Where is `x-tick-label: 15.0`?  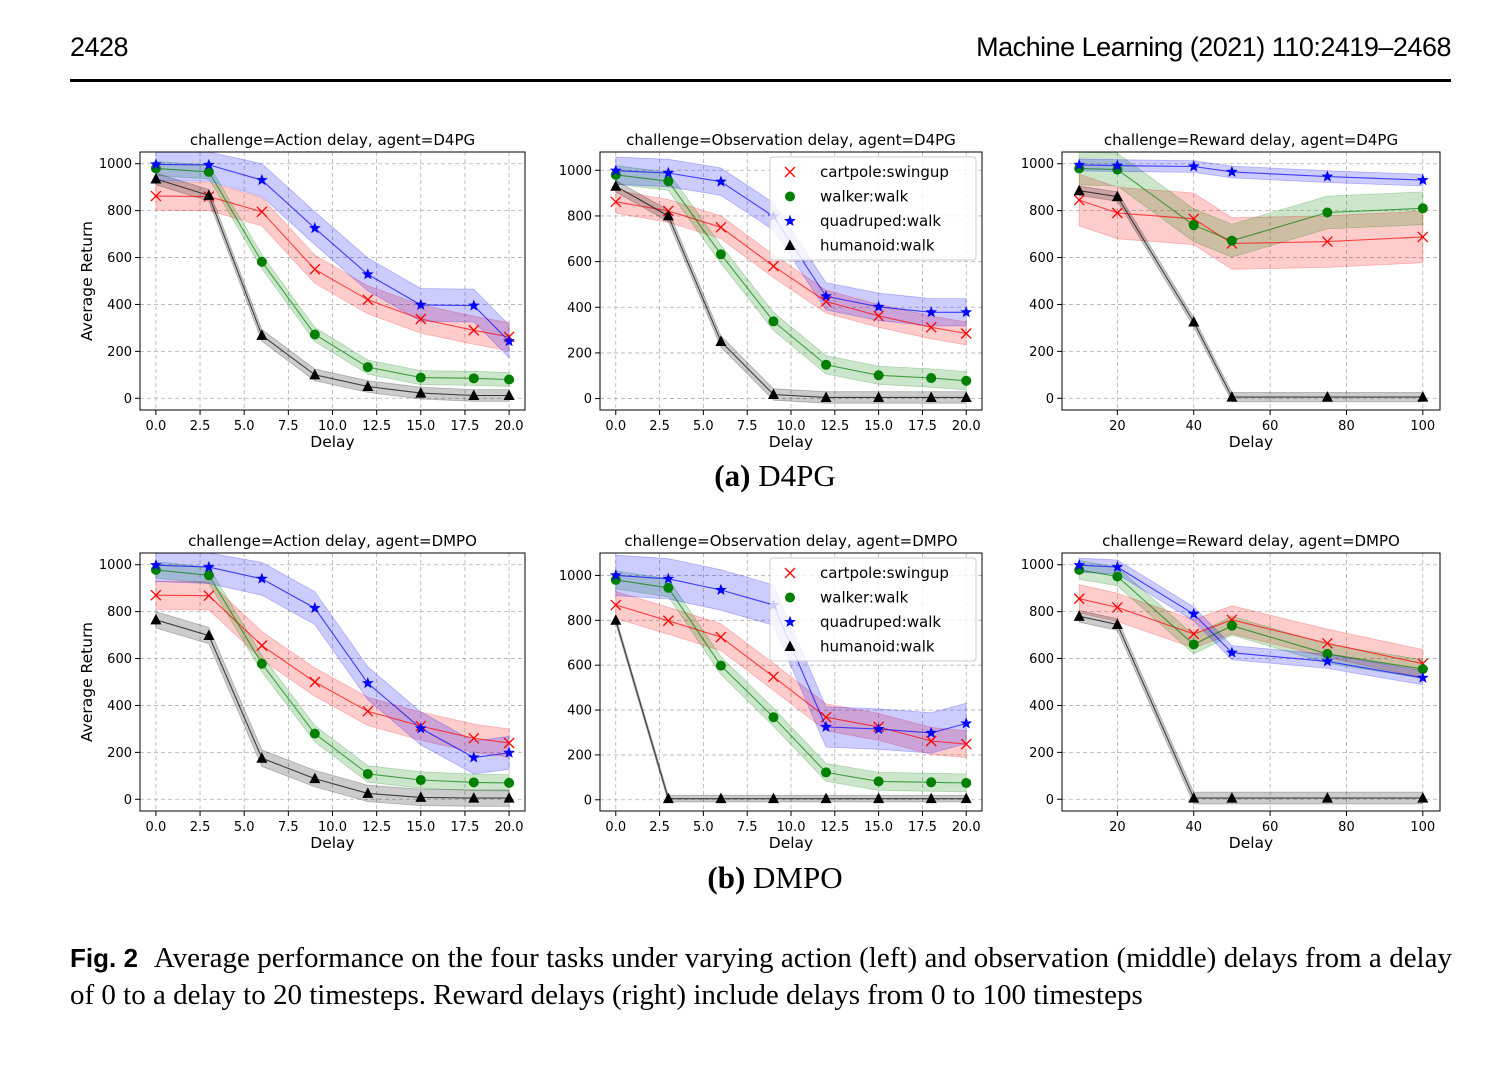 x-tick-label: 15.0 is located at coordinates (420, 827).